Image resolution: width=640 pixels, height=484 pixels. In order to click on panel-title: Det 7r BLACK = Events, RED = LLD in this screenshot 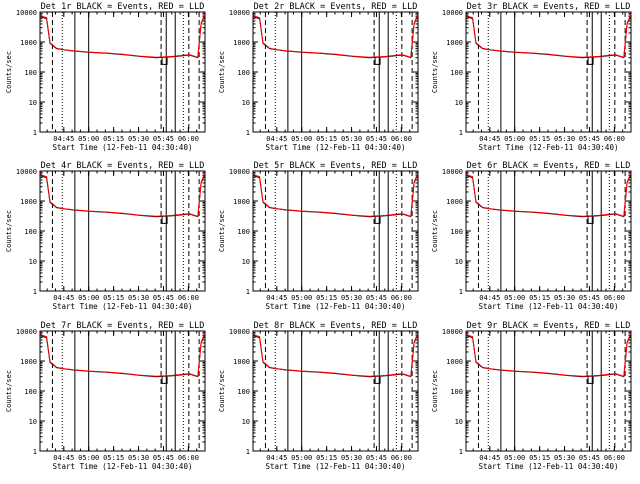, I will do `click(123, 326)`.